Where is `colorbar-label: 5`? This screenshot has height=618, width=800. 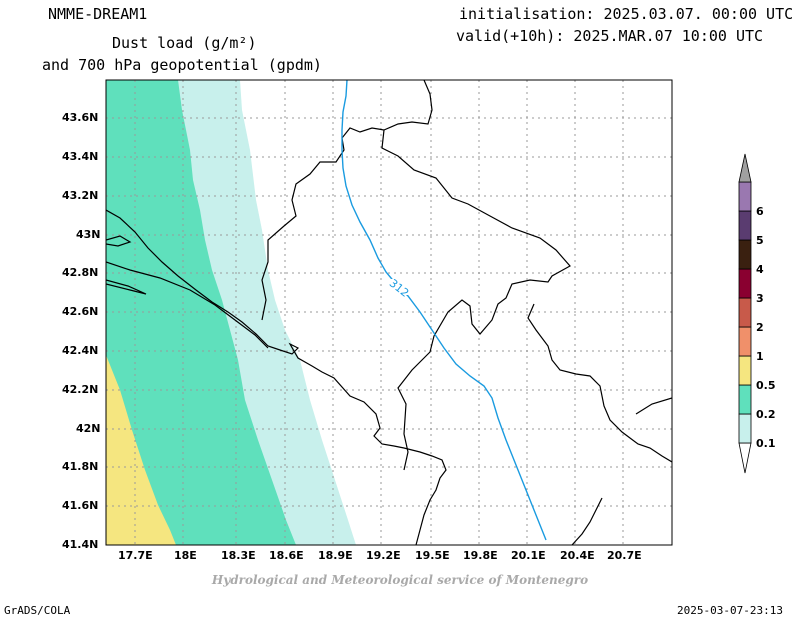
colorbar-label: 5 is located at coordinates (760, 240).